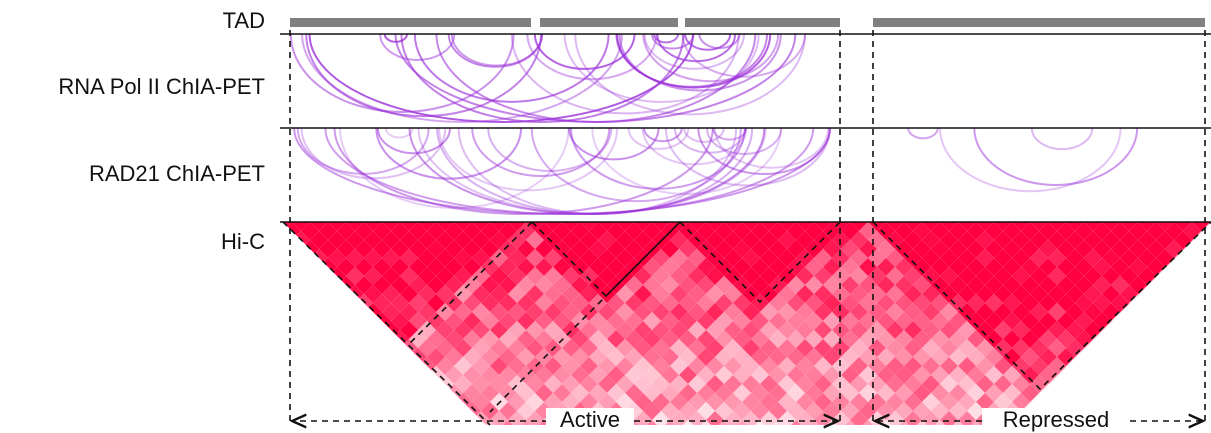 The image size is (1211, 433). Describe the element at coordinates (590, 419) in the screenshot. I see `domain-label: Active` at that location.